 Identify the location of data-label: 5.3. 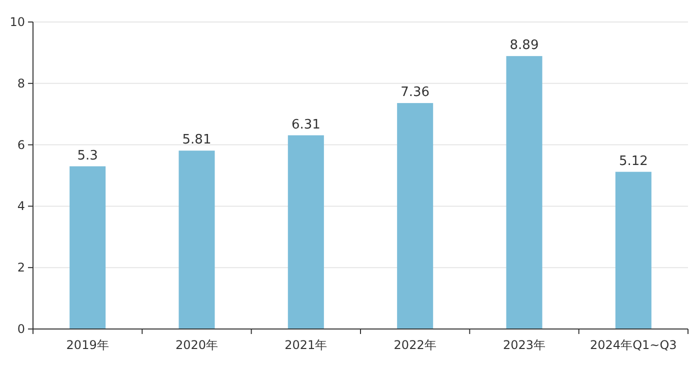
(87, 156).